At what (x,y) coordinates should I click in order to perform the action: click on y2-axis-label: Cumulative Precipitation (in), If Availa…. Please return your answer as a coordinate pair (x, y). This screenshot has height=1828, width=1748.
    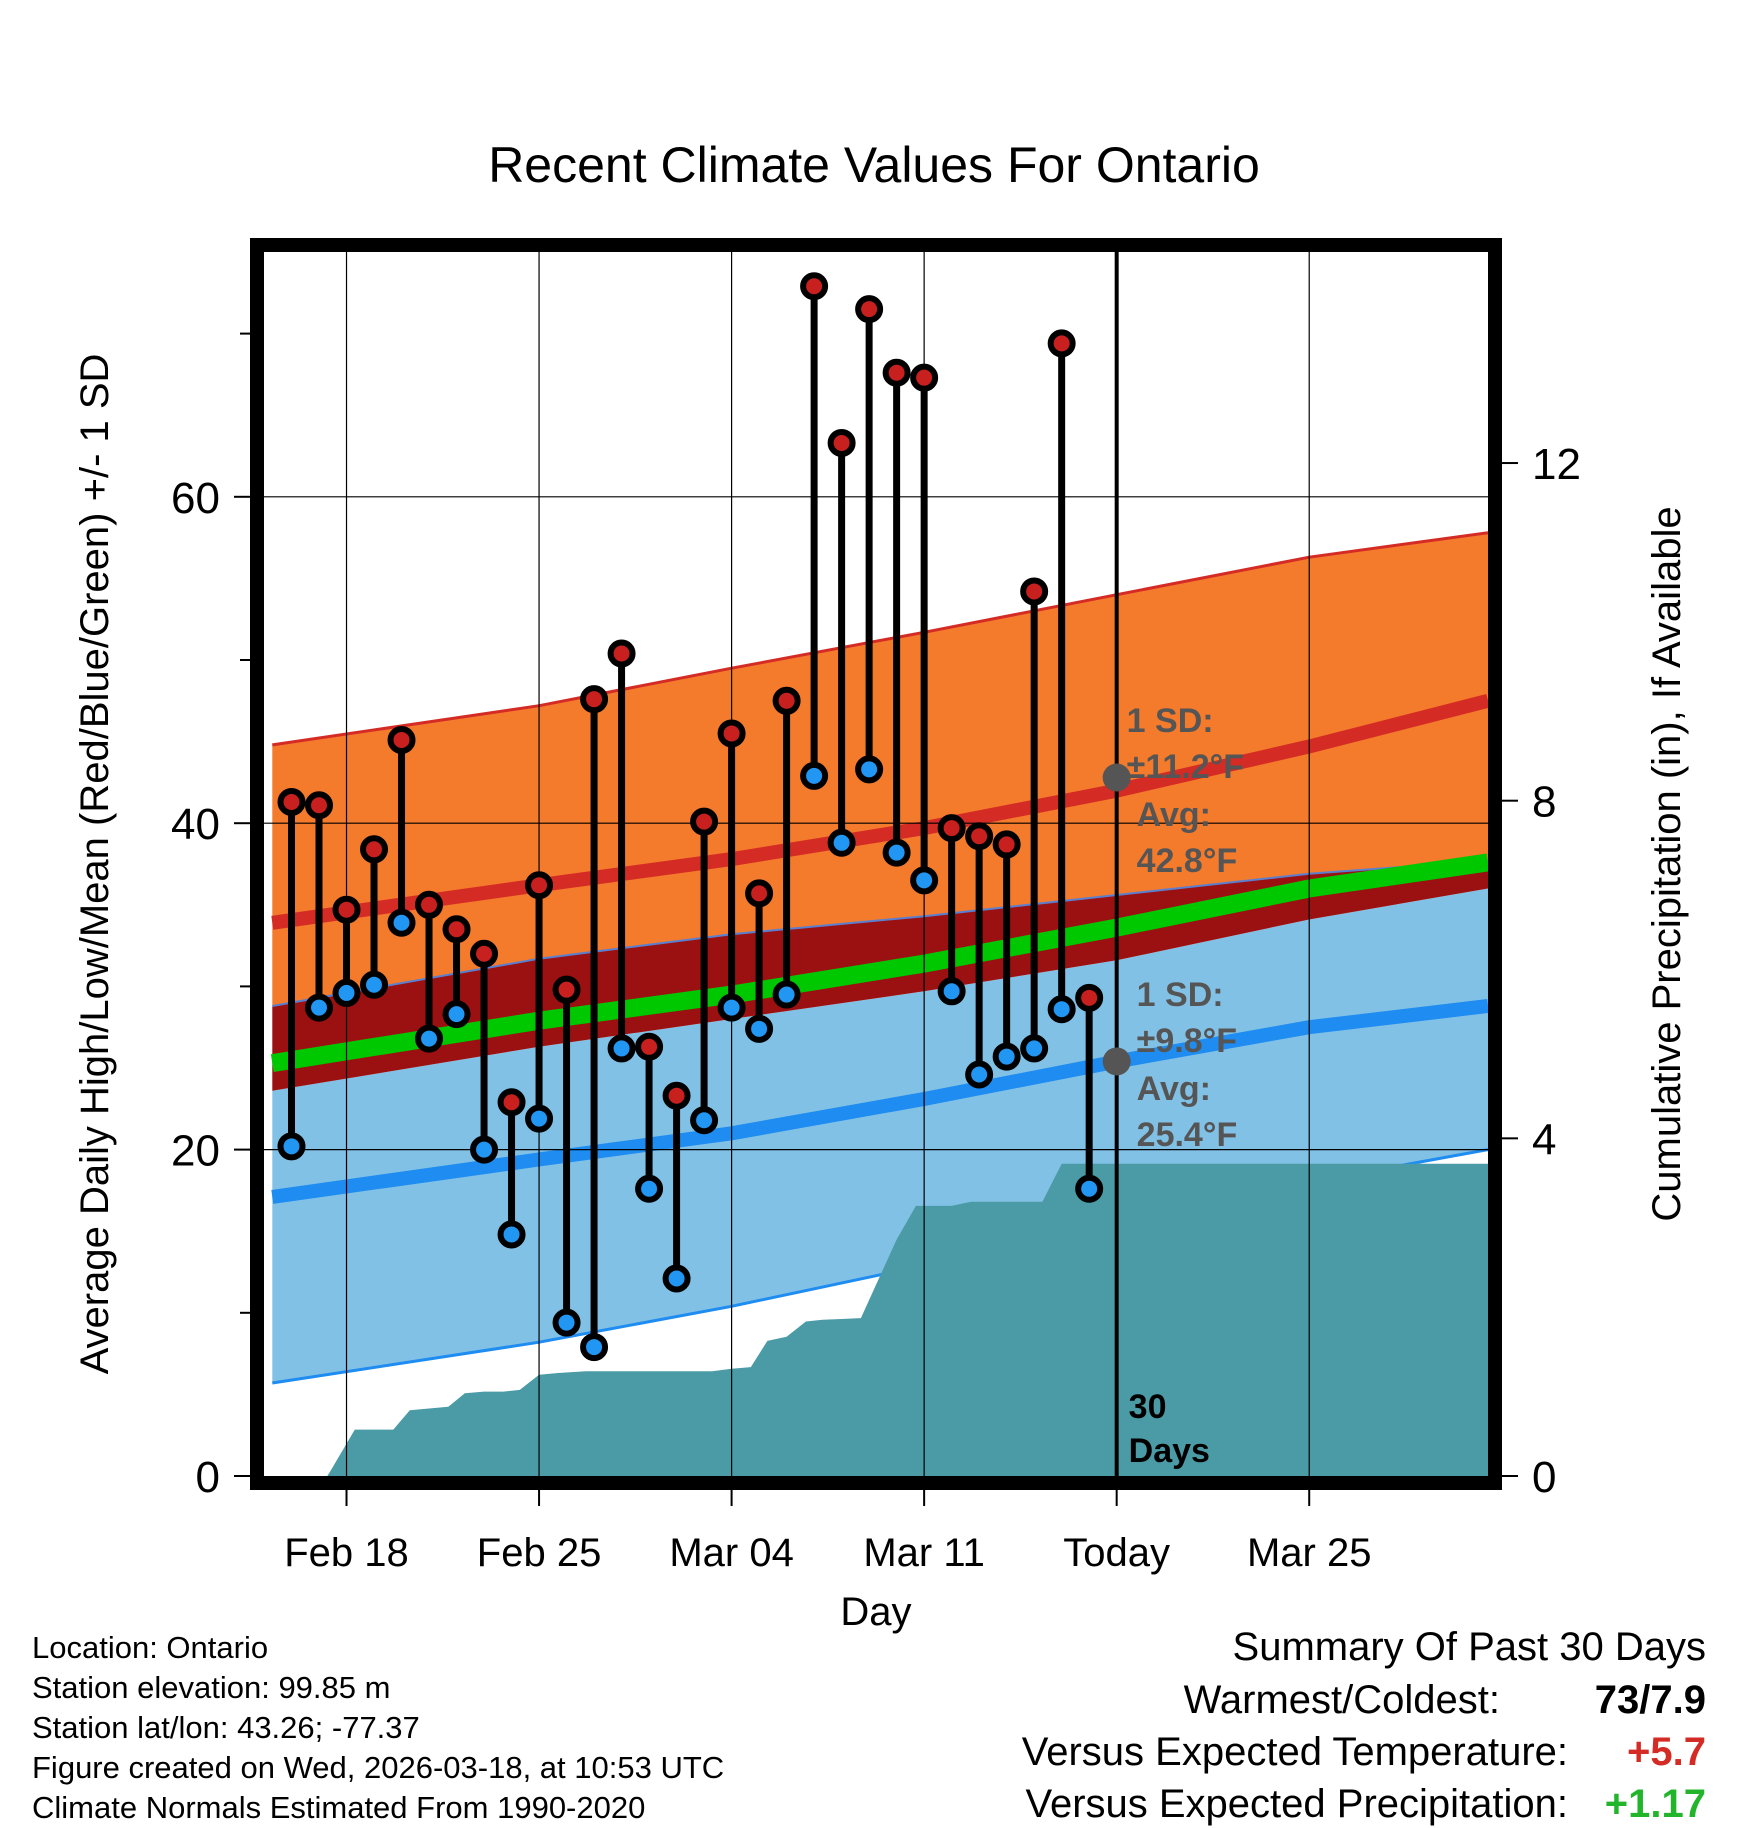
    Looking at the image, I should click on (1667, 863).